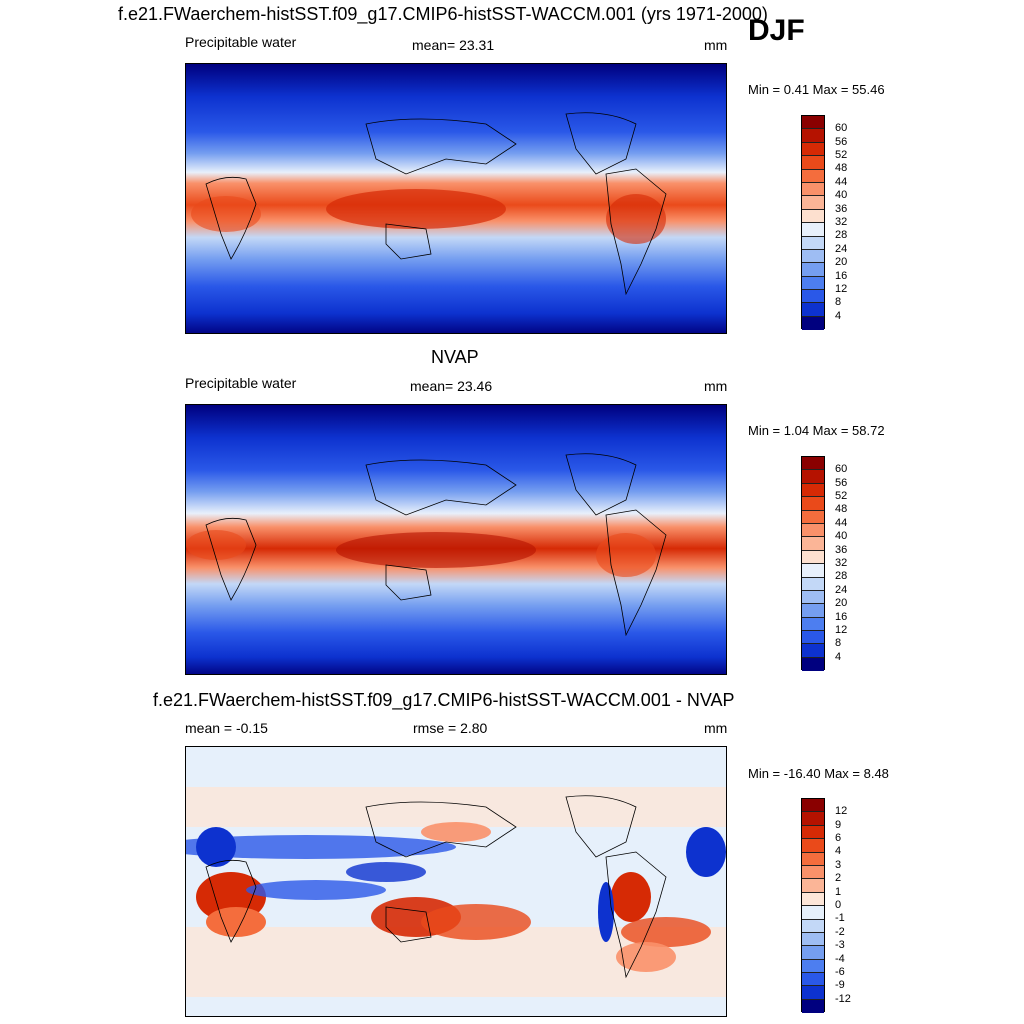 The image size is (1024, 1024). Describe the element at coordinates (841, 576) in the screenshot. I see `panel2-colorbar-tick: 28` at that location.